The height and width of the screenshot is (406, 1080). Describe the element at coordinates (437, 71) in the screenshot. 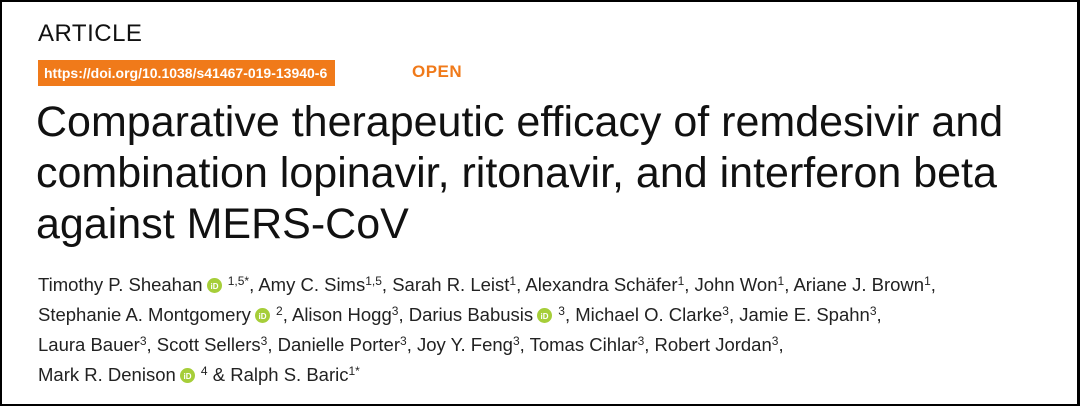

I see `open-access-label: OPEN` at that location.